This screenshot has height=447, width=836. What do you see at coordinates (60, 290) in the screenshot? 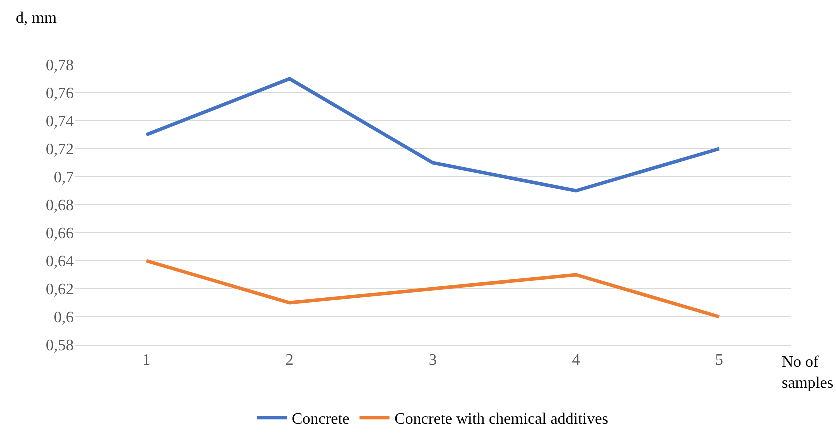
I see `y-tick-label: 0,62` at bounding box center [60, 290].